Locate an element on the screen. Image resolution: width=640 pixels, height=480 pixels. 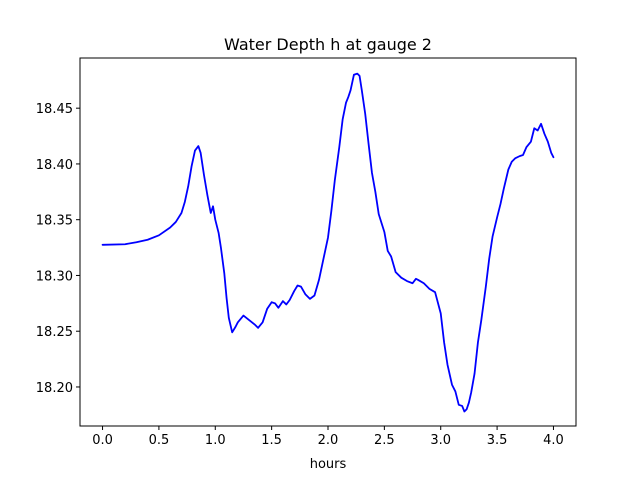
x-tick-label: 3.0 is located at coordinates (440, 440).